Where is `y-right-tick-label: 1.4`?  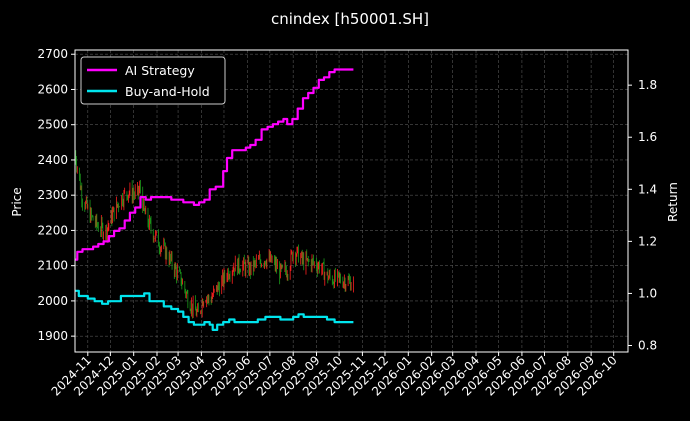 y-right-tick-label: 1.4 is located at coordinates (647, 189).